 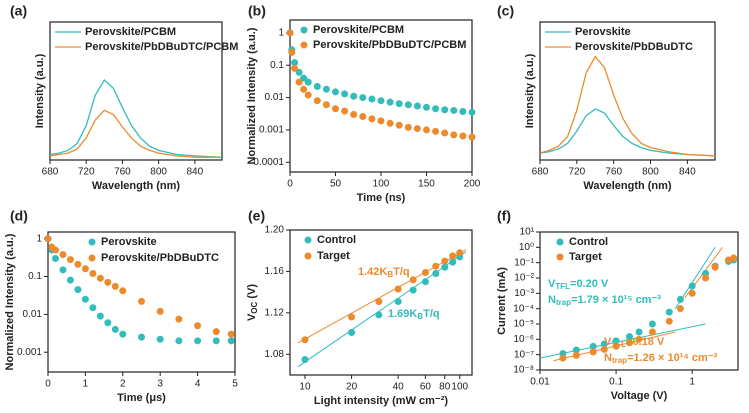 I want to click on text-part: TFL, so click(x=618, y=344).